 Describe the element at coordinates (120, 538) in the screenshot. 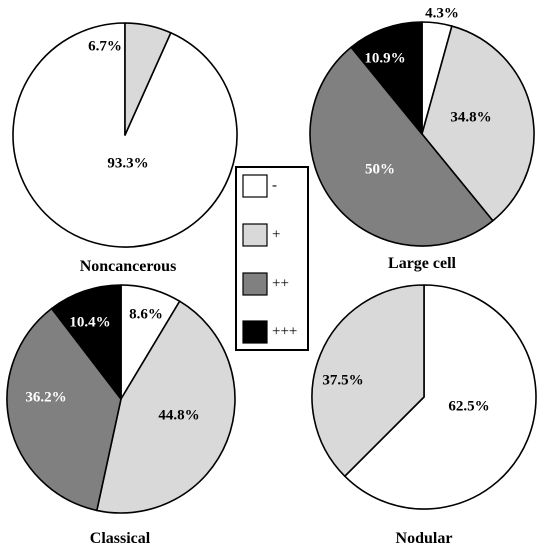

I see `chart-title-classical: Classical` at that location.